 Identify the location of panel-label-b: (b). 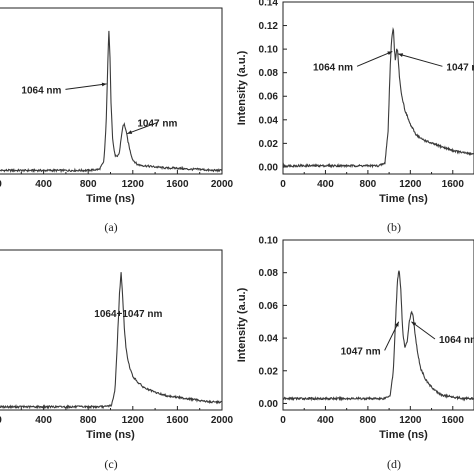
(394, 227).